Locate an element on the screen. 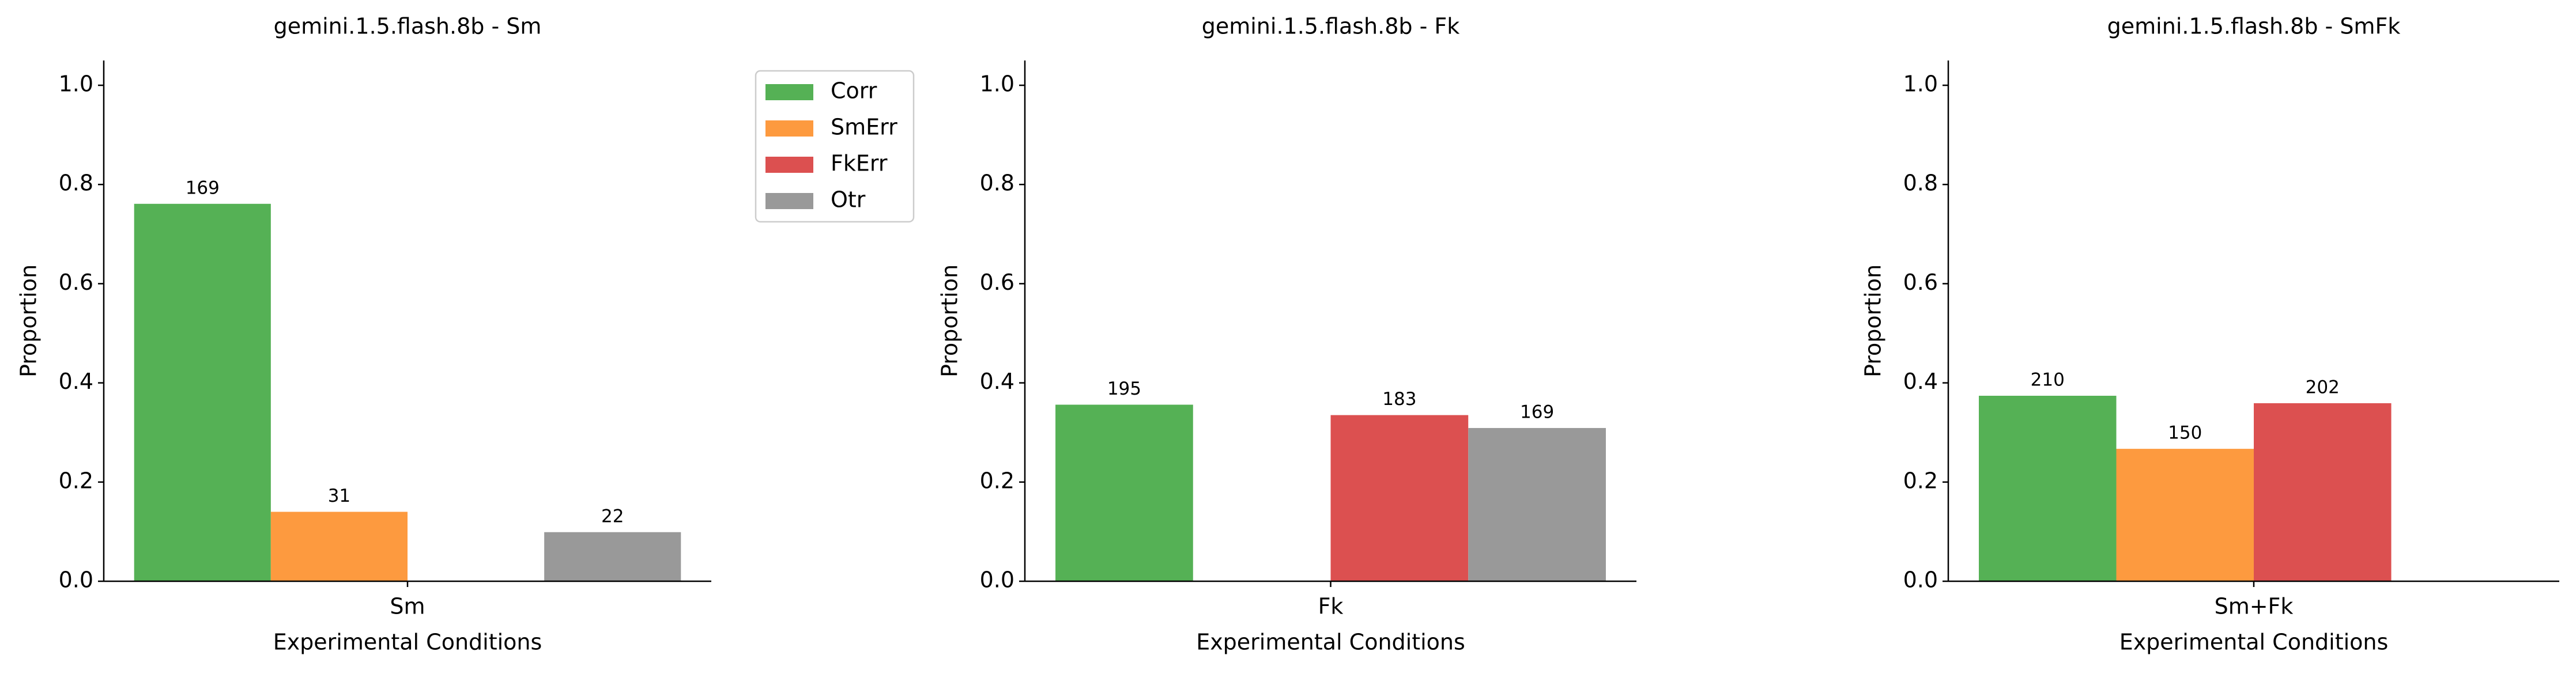  legend: Corr SmErr FkErr Otr is located at coordinates (835, 146).